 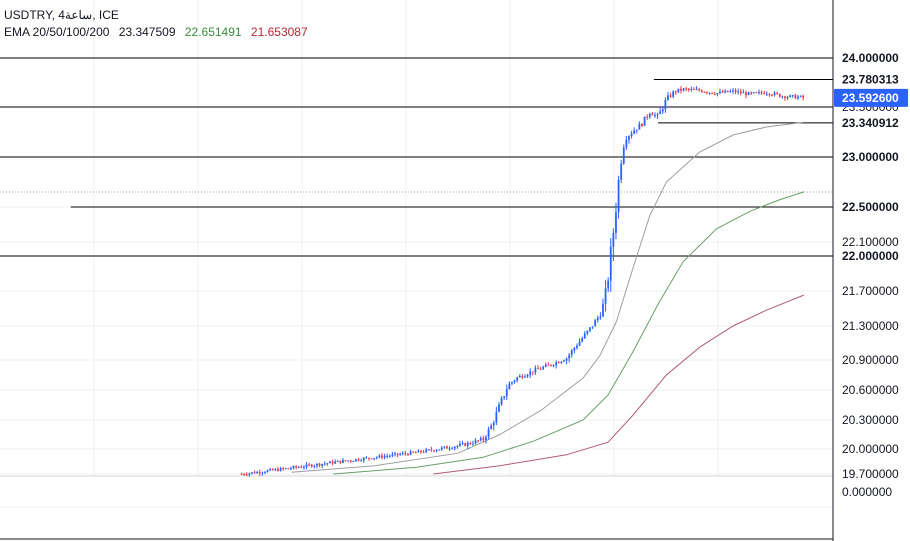 What do you see at coordinates (871, 157) in the screenshot?
I see `level-label: 23.000000` at bounding box center [871, 157].